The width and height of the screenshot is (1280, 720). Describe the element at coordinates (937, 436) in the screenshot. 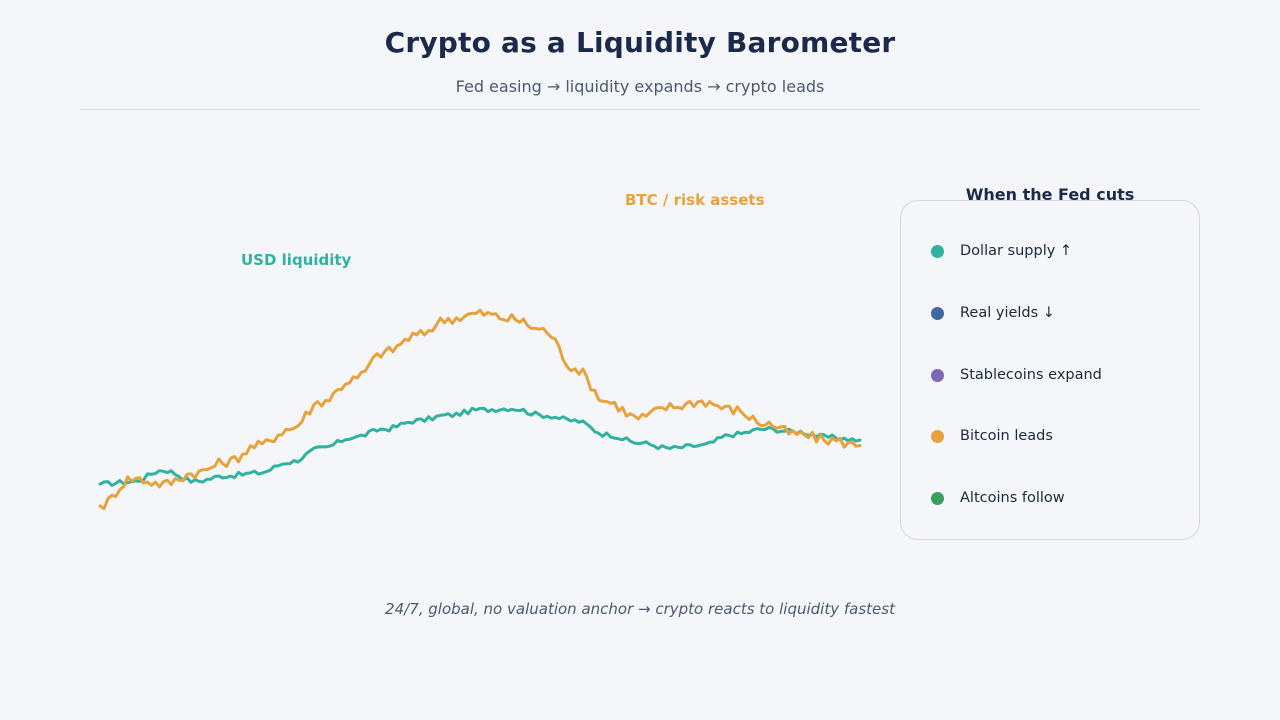

I see `orange-dot-icon` at that location.